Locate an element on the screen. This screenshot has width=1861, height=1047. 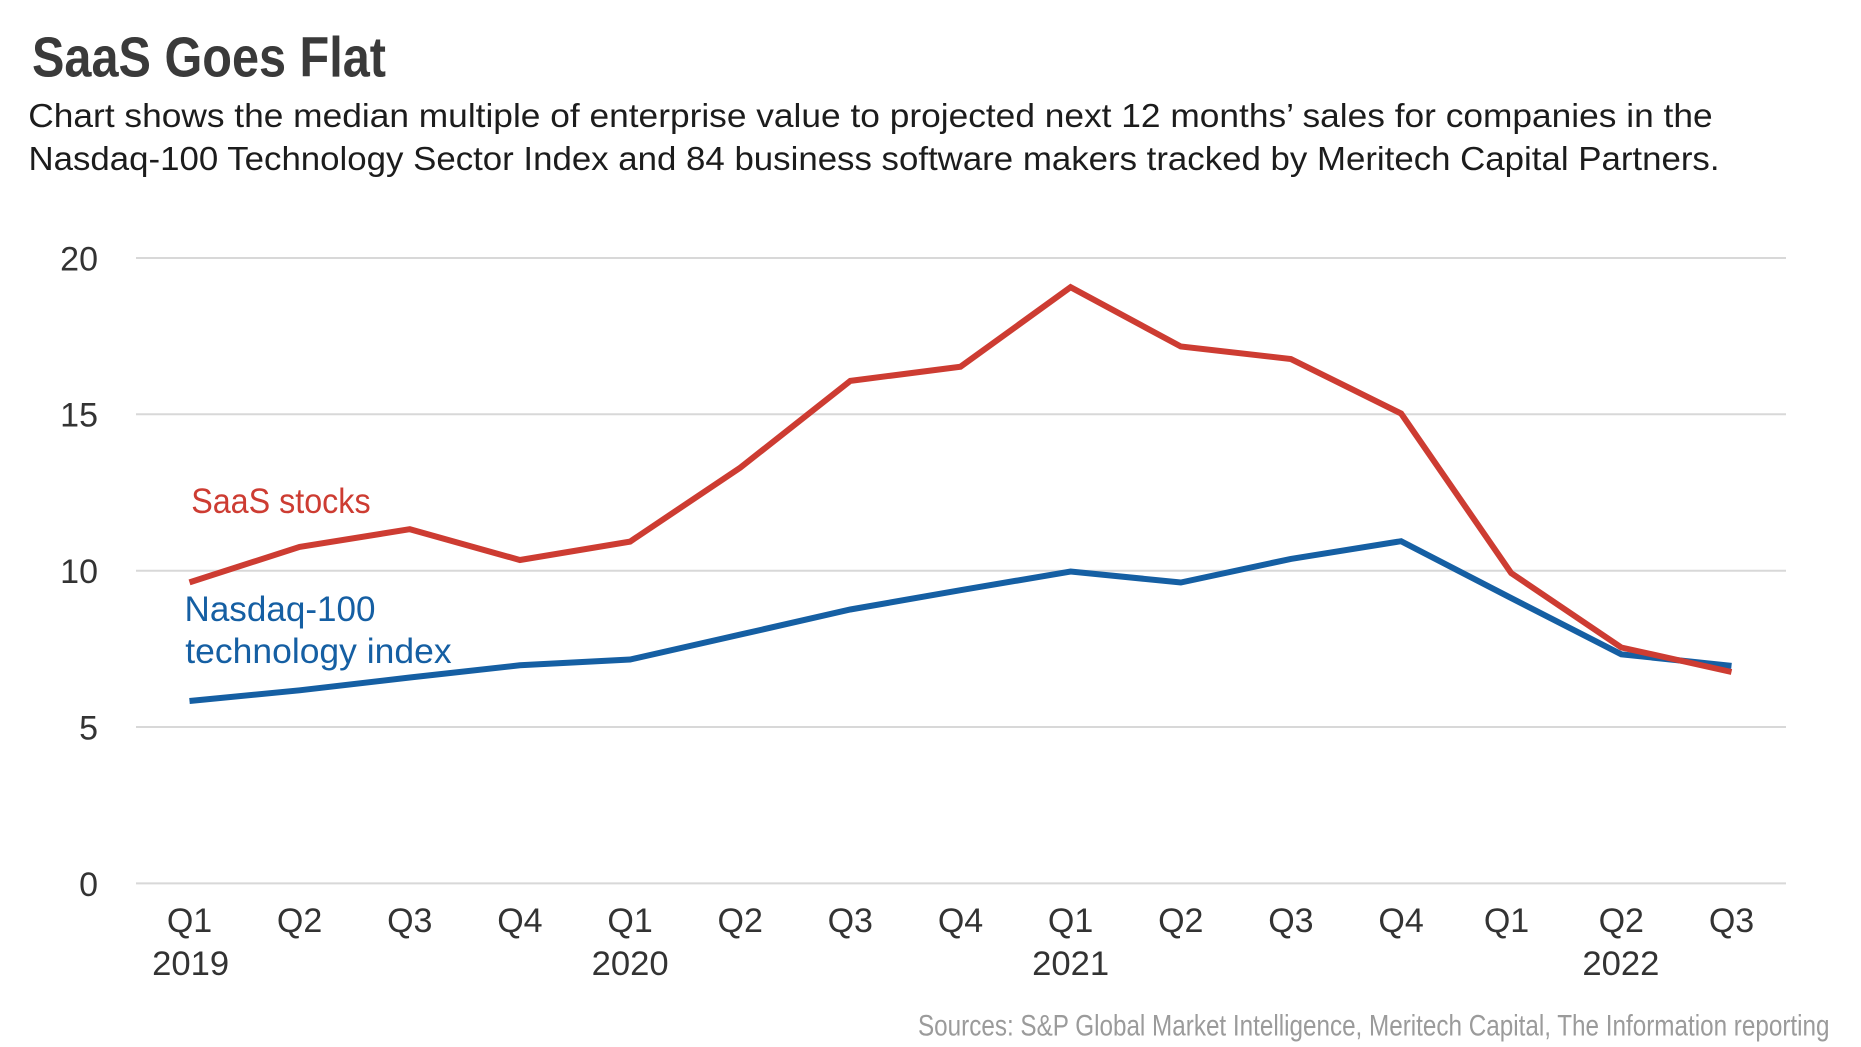
svg-text: 0 is located at coordinates (88, 885).